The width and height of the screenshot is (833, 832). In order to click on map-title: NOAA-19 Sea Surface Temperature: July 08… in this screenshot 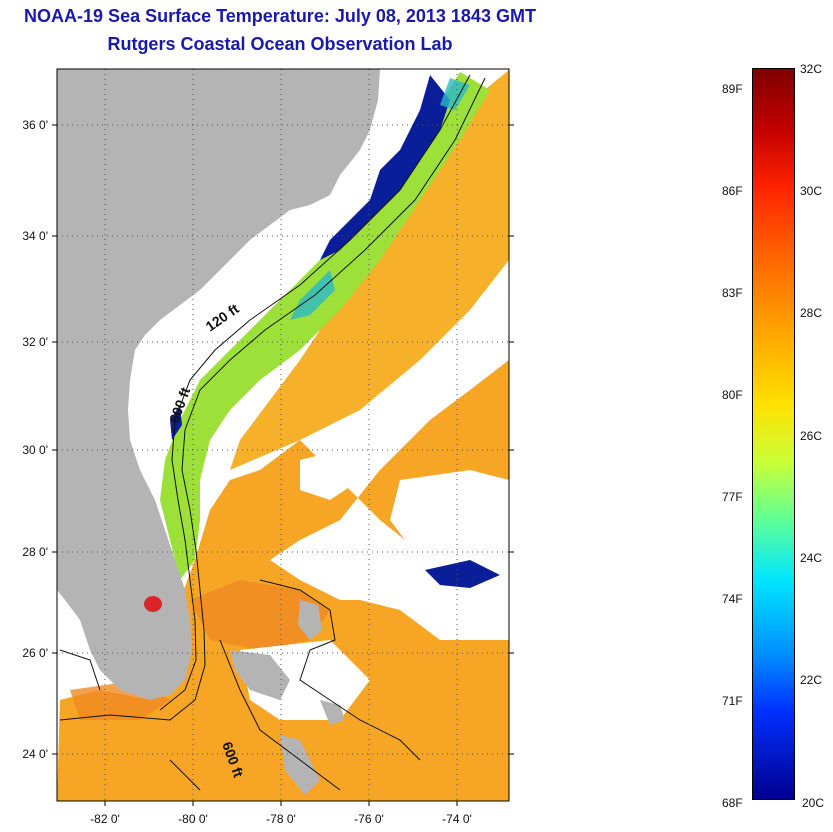, I will do `click(280, 16)`.